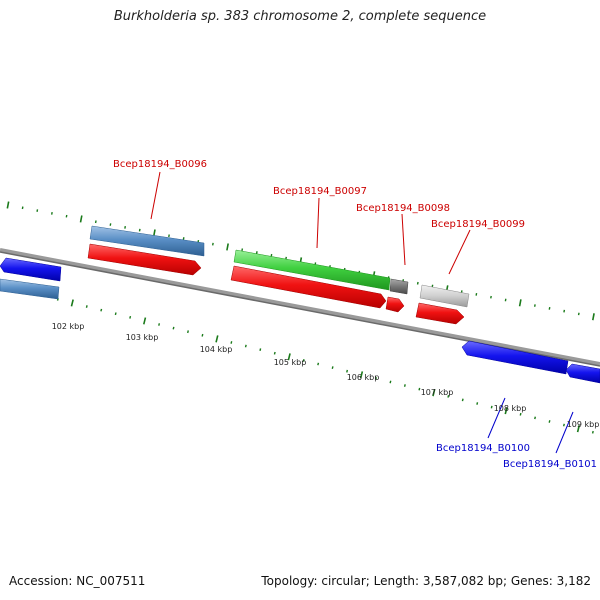 The height and width of the screenshot is (600, 600). I want to click on gene-b0099-feature, so click(444, 296).